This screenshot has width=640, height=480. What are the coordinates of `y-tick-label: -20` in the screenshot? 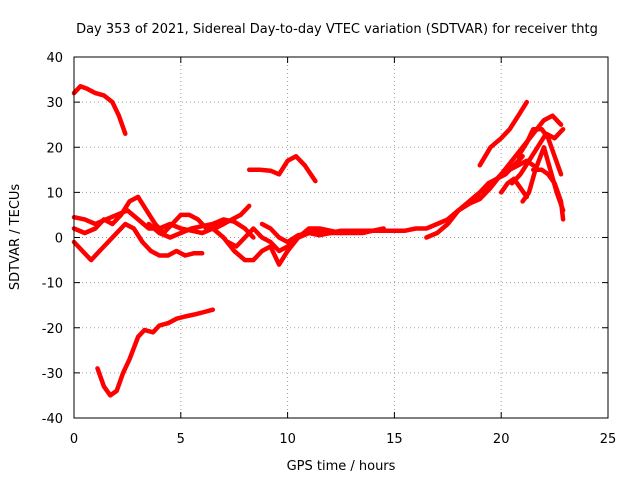 It's located at (52, 329).